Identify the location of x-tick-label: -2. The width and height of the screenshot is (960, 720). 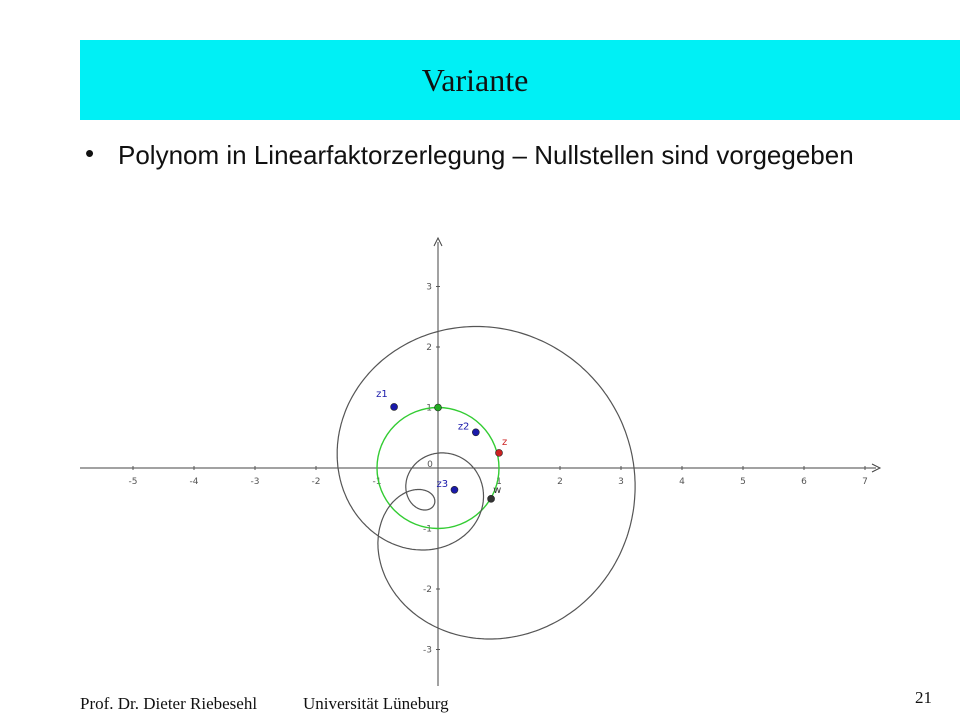
(316, 482).